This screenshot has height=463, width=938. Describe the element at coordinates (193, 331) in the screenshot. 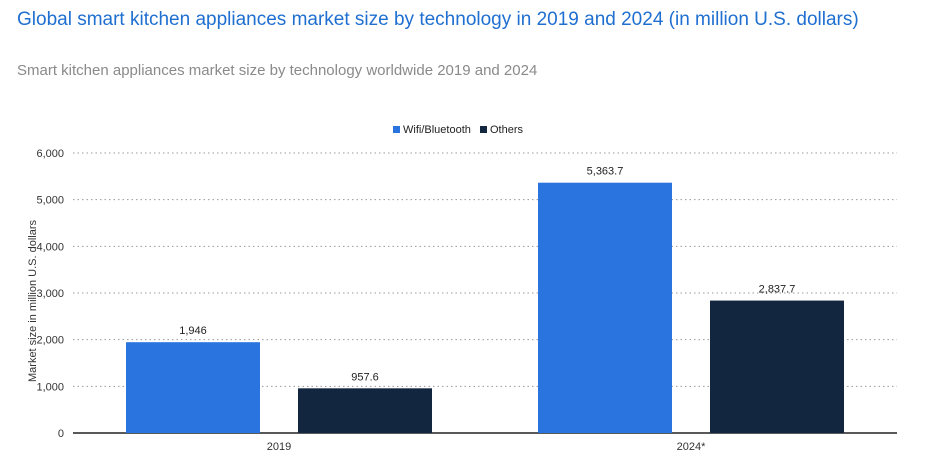

I see `data-label: 1,946` at that location.